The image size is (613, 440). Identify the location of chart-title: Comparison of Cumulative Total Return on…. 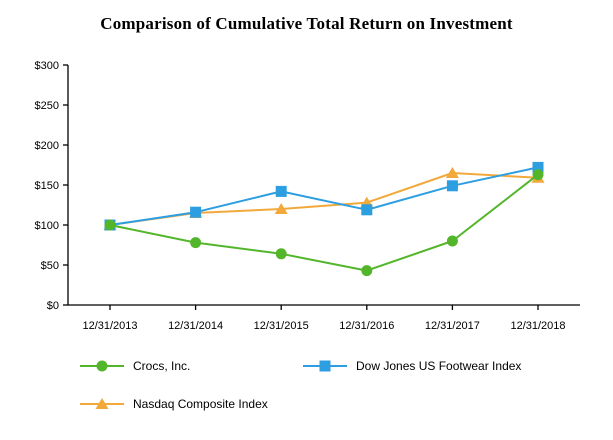
(306, 23).